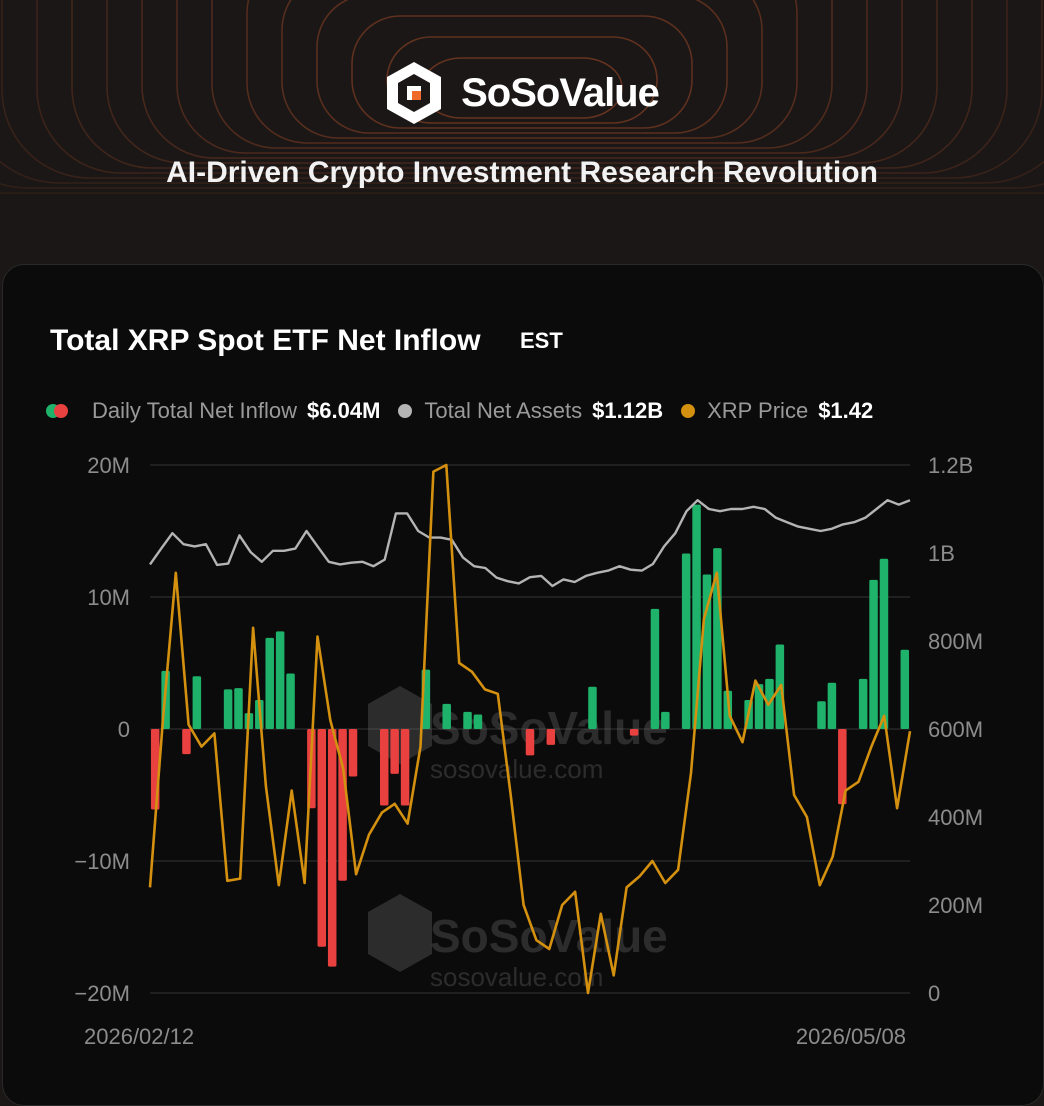 The image size is (1044, 1106). Describe the element at coordinates (108, 597) in the screenshot. I see `left-axis-tick-label: 10M` at that location.